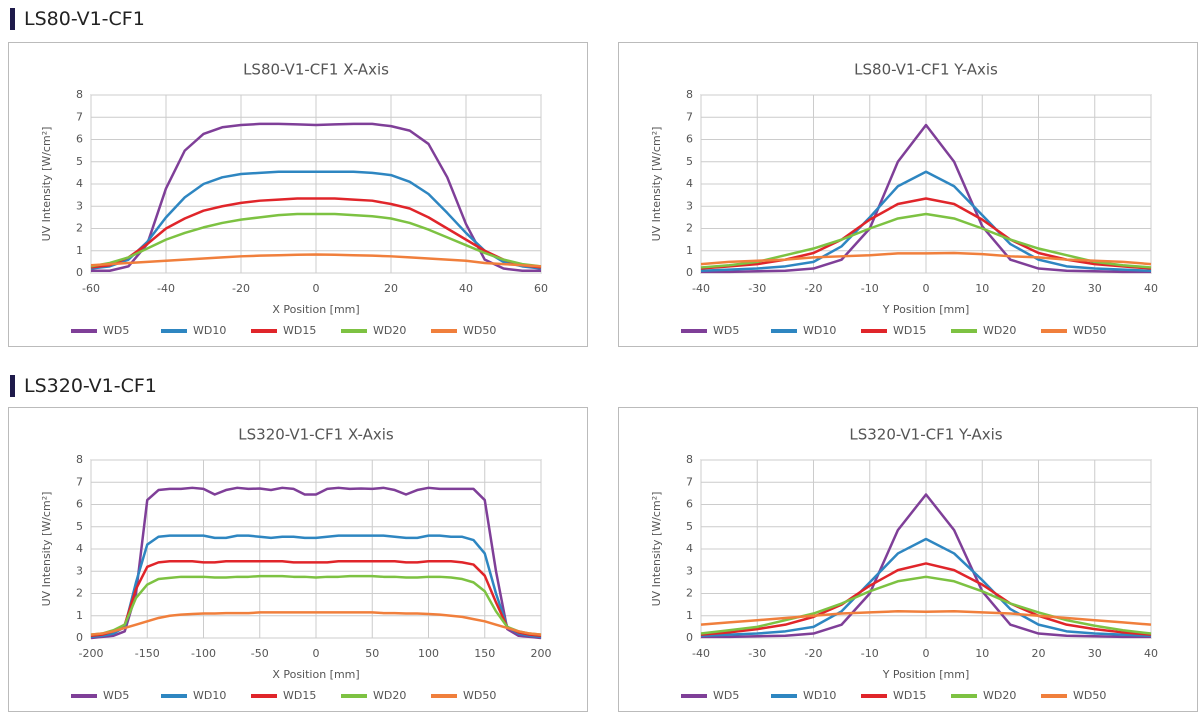 Image resolution: width=1200 pixels, height=714 pixels. What do you see at coordinates (316, 70) in the screenshot?
I see `chart-title: LS80-V1-CF1 X-Axis` at bounding box center [316, 70].